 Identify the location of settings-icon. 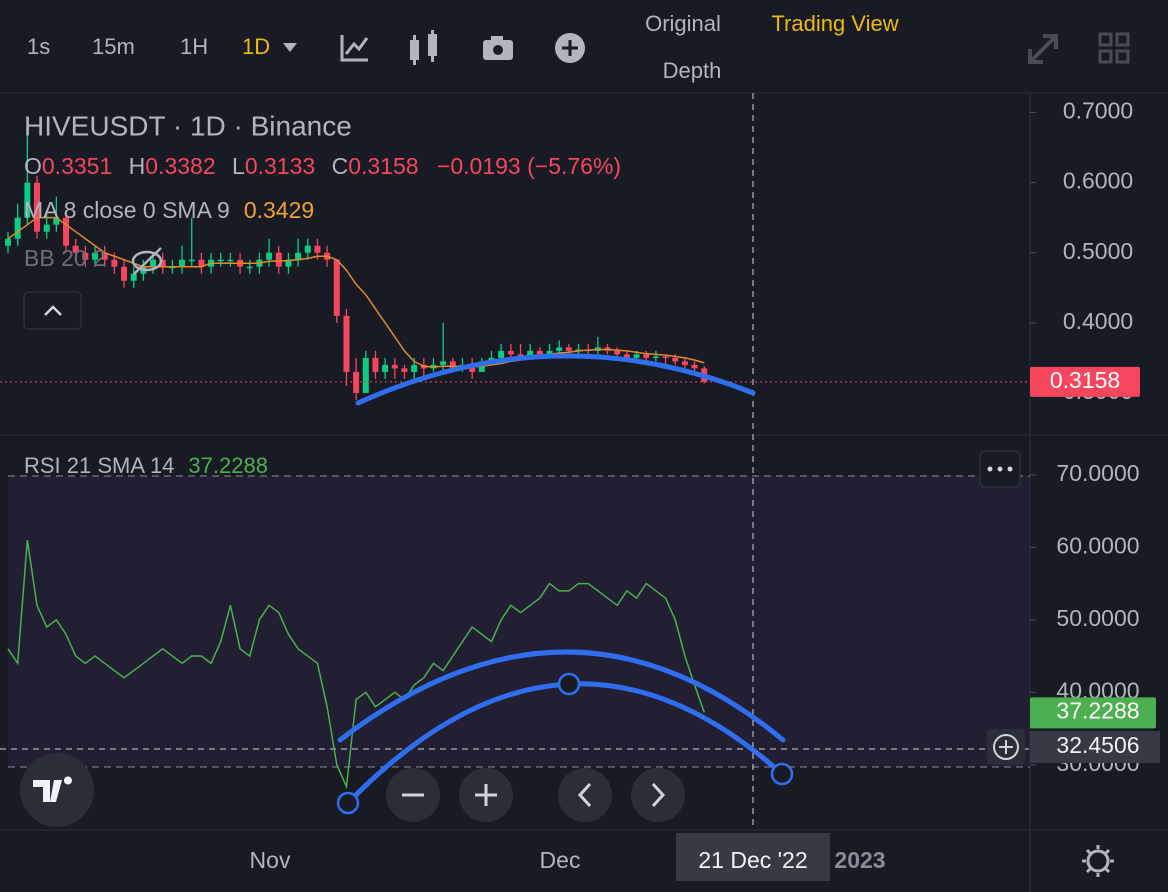
(1098, 861).